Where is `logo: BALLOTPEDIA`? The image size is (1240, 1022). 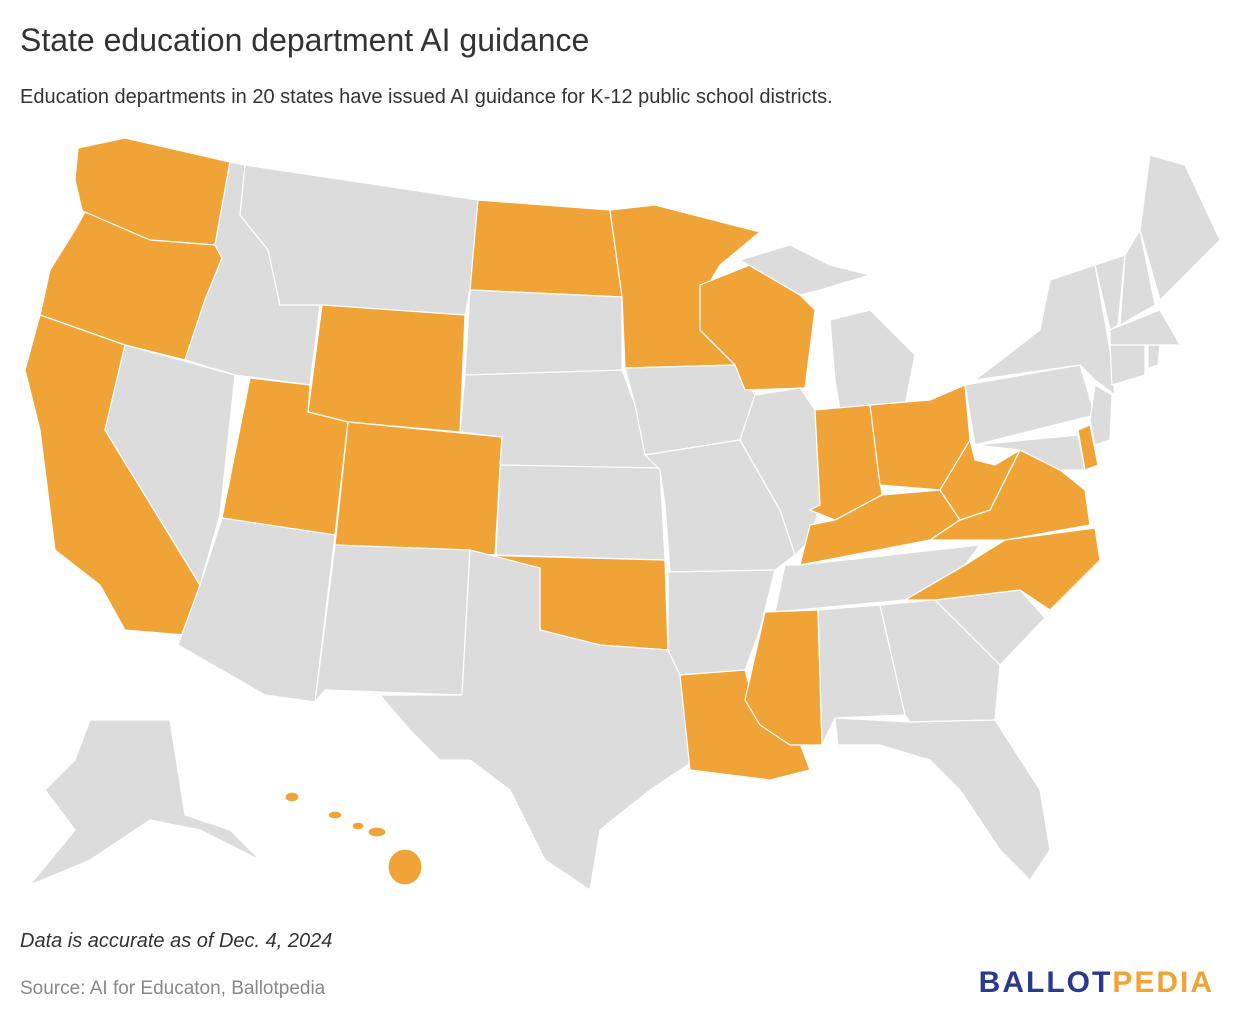 logo: BALLOTPEDIA is located at coordinates (1096, 983).